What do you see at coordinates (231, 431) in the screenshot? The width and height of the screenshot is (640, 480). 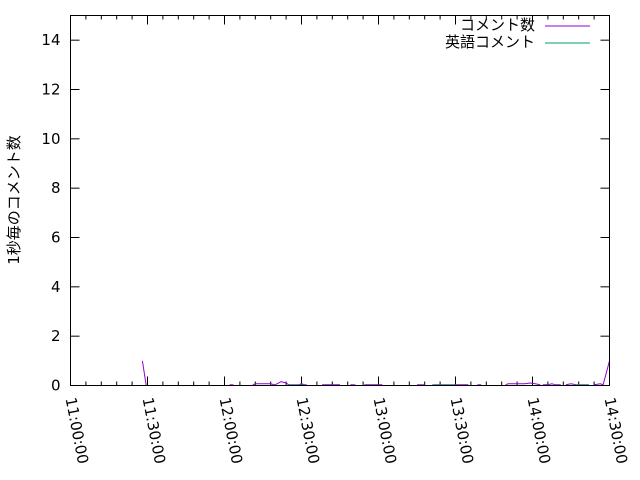 I see `x-tick-label: 12:00:00` at bounding box center [231, 431].